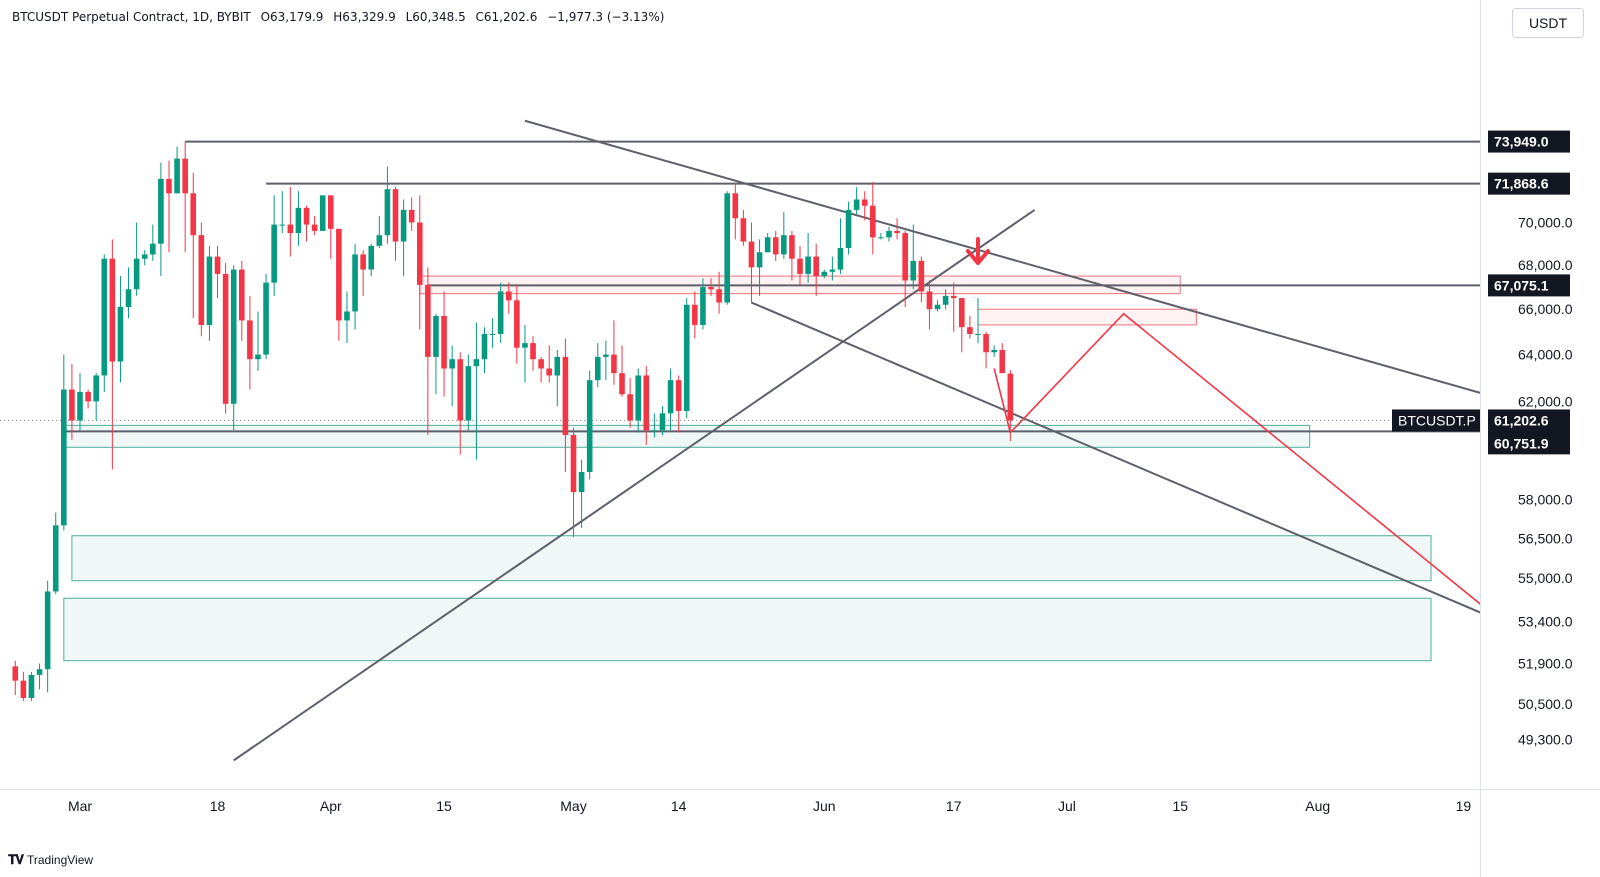 The height and width of the screenshot is (877, 1600). What do you see at coordinates (292, 17) in the screenshot?
I see `ohlc-open: O63,179.9` at bounding box center [292, 17].